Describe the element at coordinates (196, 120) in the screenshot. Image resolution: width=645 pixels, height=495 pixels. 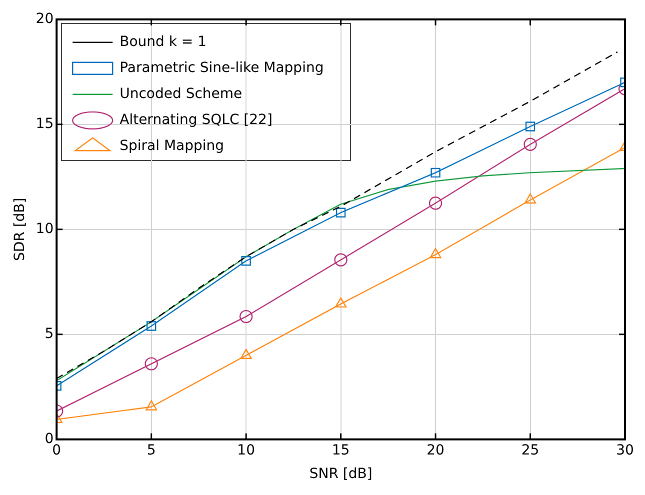
I see `legend-label: Alternating SQLC [22]` at that location.